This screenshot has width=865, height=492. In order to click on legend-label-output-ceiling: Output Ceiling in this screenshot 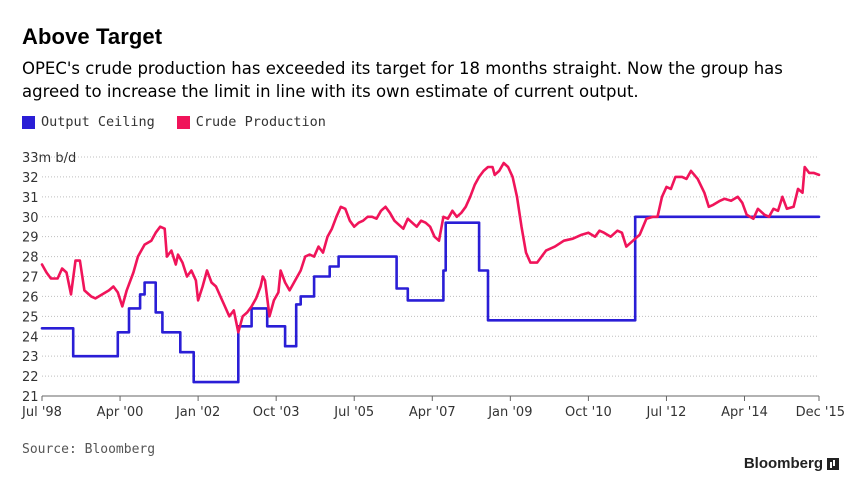, I will do `click(98, 122)`.